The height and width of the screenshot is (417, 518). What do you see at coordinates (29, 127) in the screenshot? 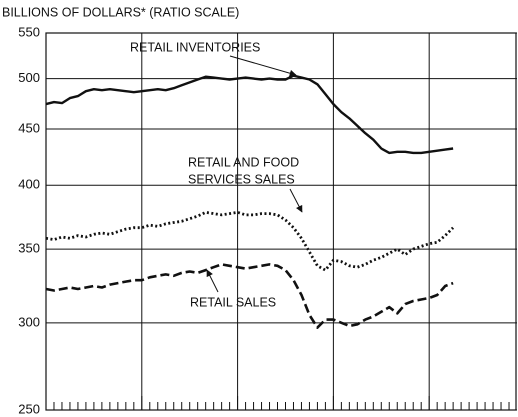
I see `y-tick-label: 450` at bounding box center [29, 127].